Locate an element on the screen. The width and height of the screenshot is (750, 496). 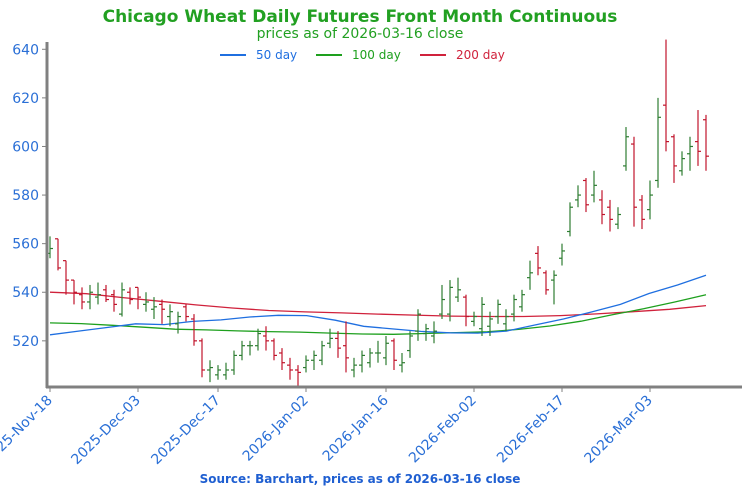
ma100-line is located at coordinates (378, 314).